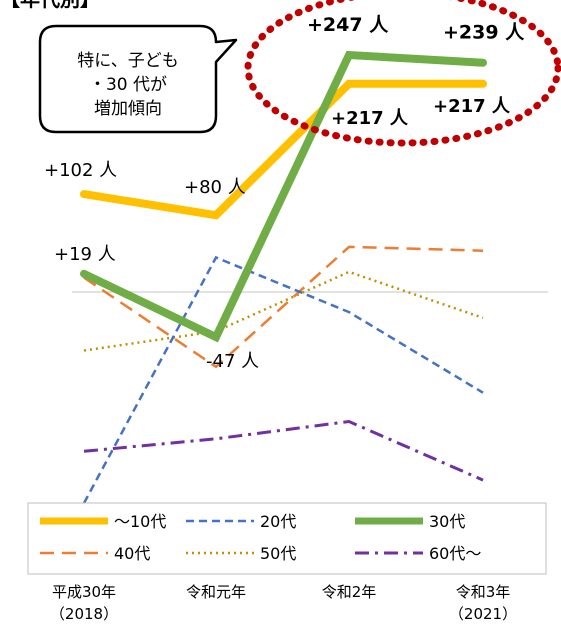  What do you see at coordinates (232, 361) in the screenshot?
I see `data-label-5: -47 人` at bounding box center [232, 361].